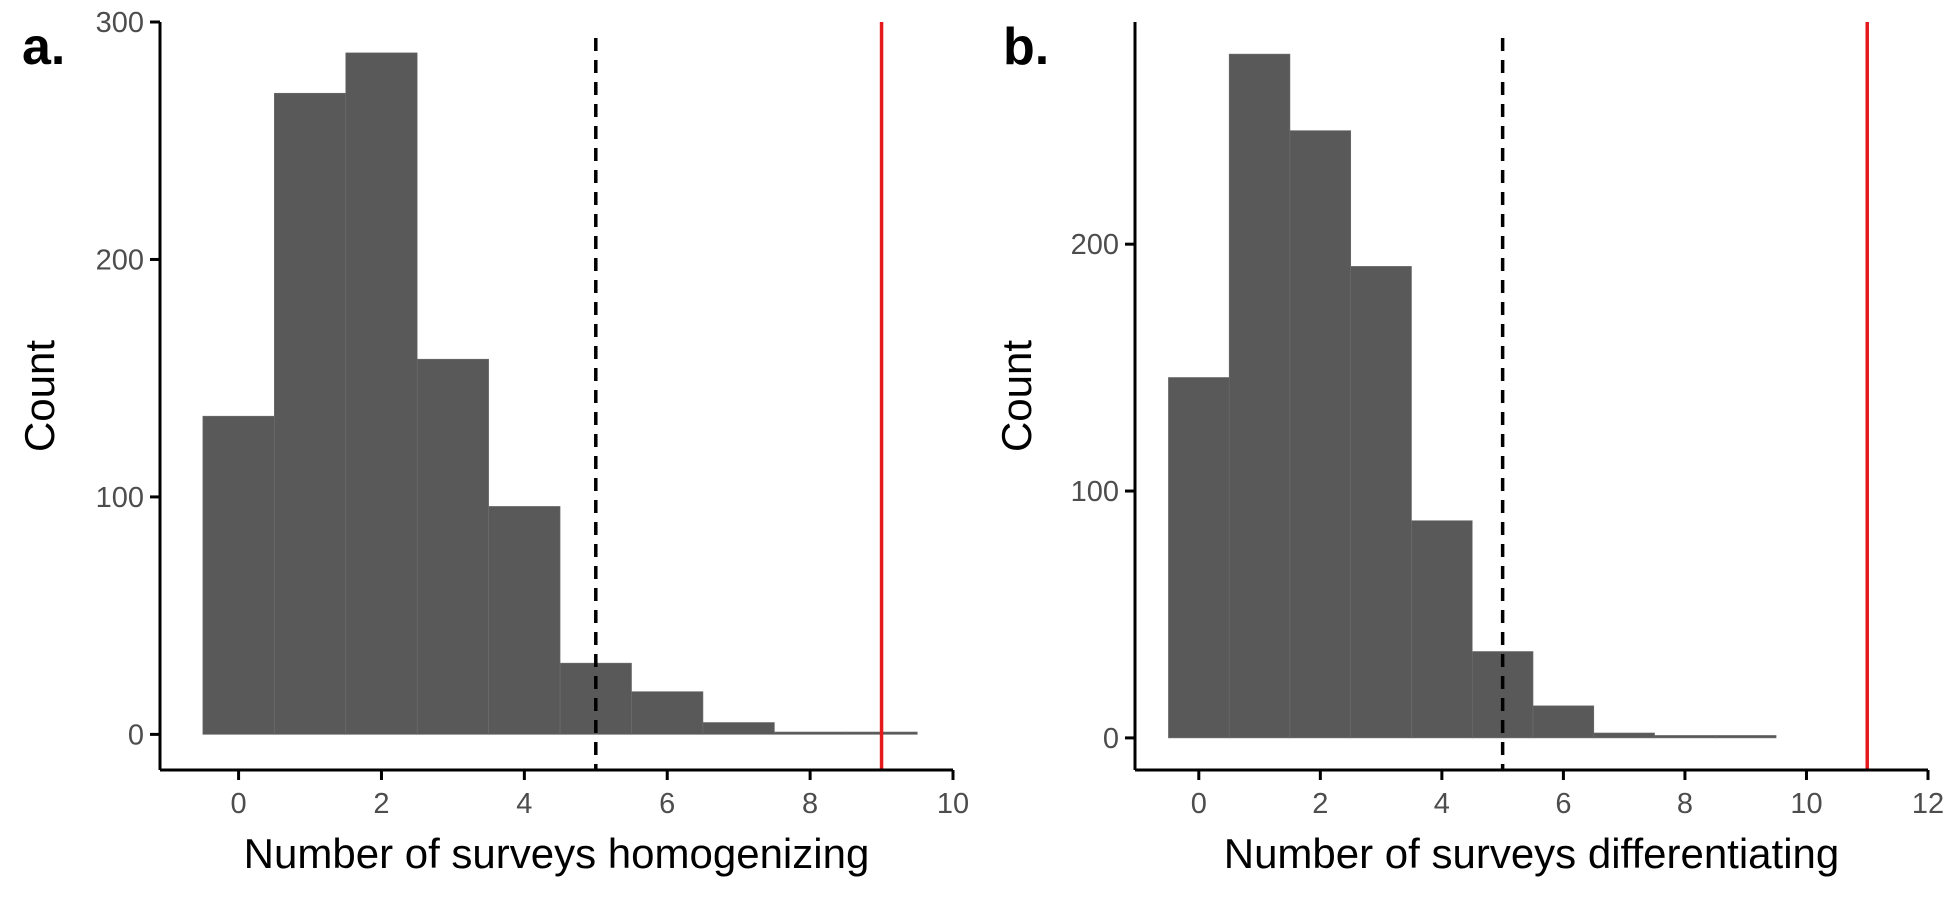 Image resolution: width=1950 pixels, height=900 pixels. What do you see at coordinates (120, 23) in the screenshot?
I see `panel-a-y-tick-label-300: 300` at bounding box center [120, 23].